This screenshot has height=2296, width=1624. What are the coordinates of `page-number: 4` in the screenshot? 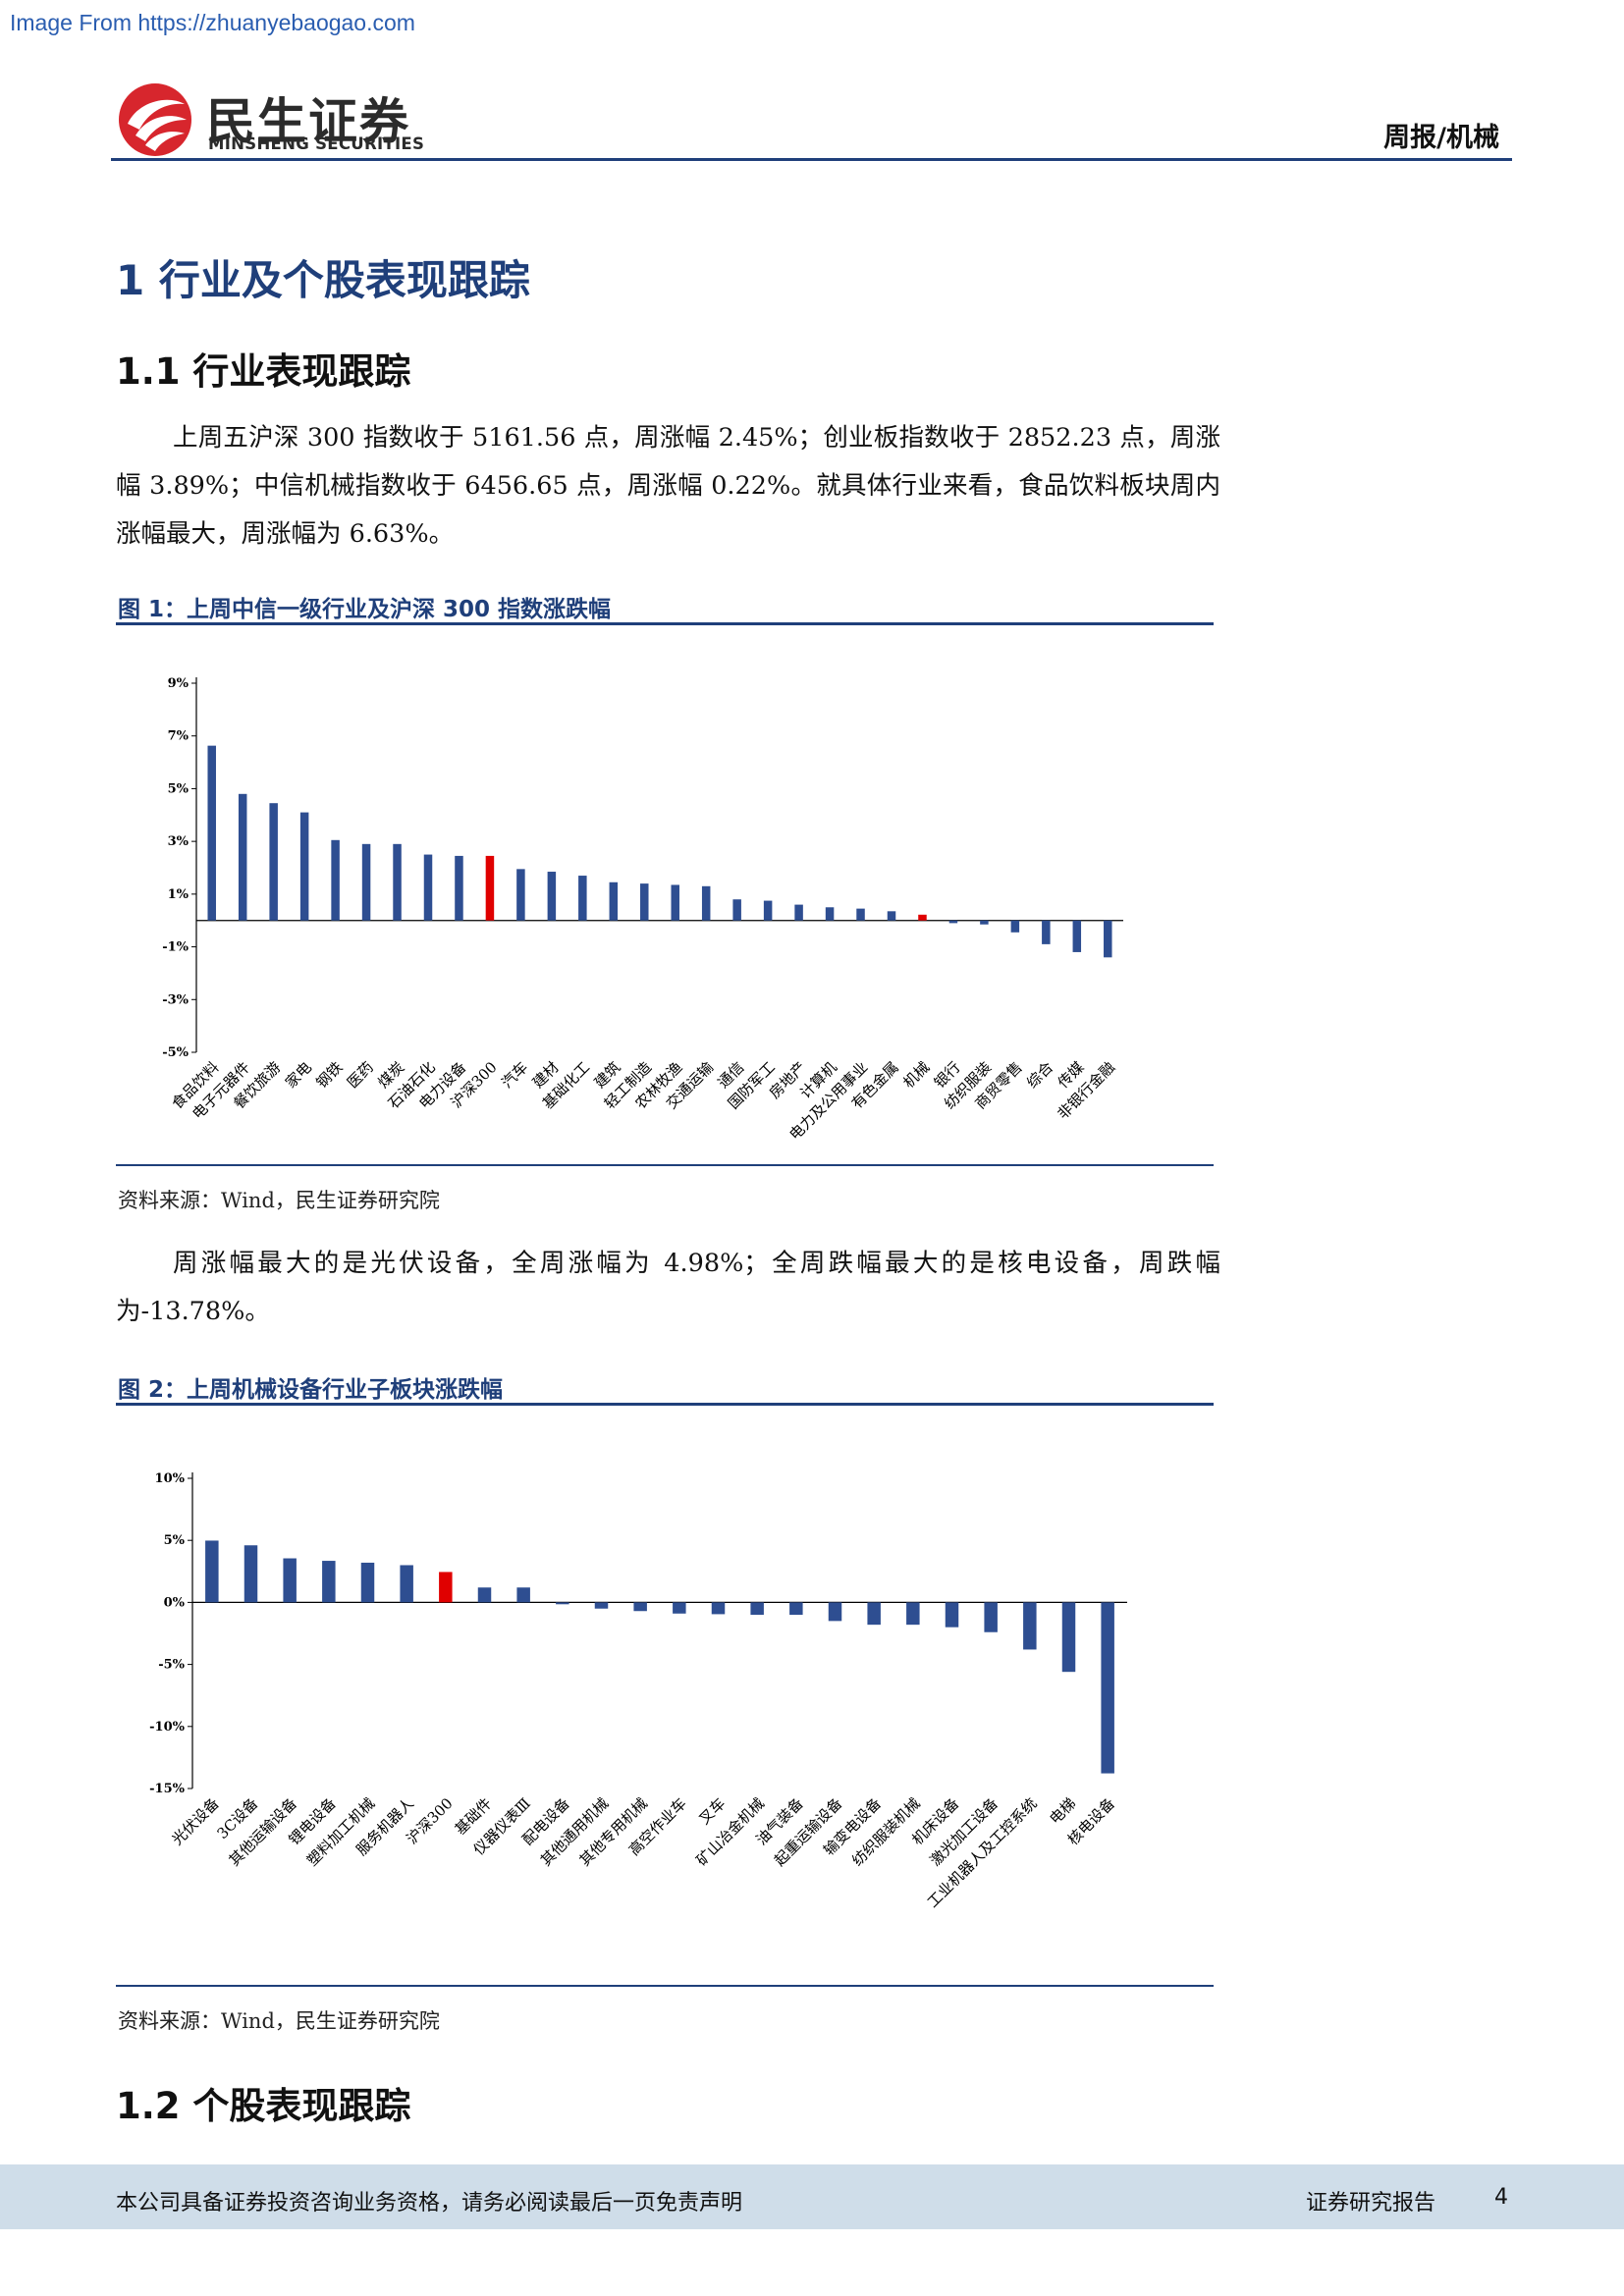 It's located at (1501, 2197).